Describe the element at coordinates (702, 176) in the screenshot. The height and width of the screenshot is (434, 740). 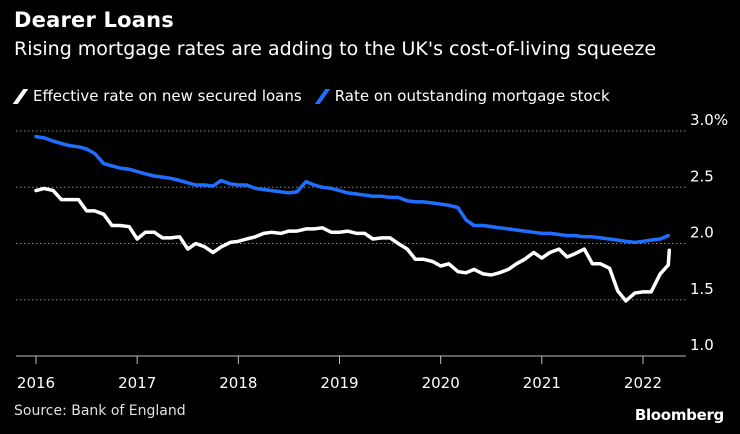
I see `y-tick-label: 2.5` at that location.